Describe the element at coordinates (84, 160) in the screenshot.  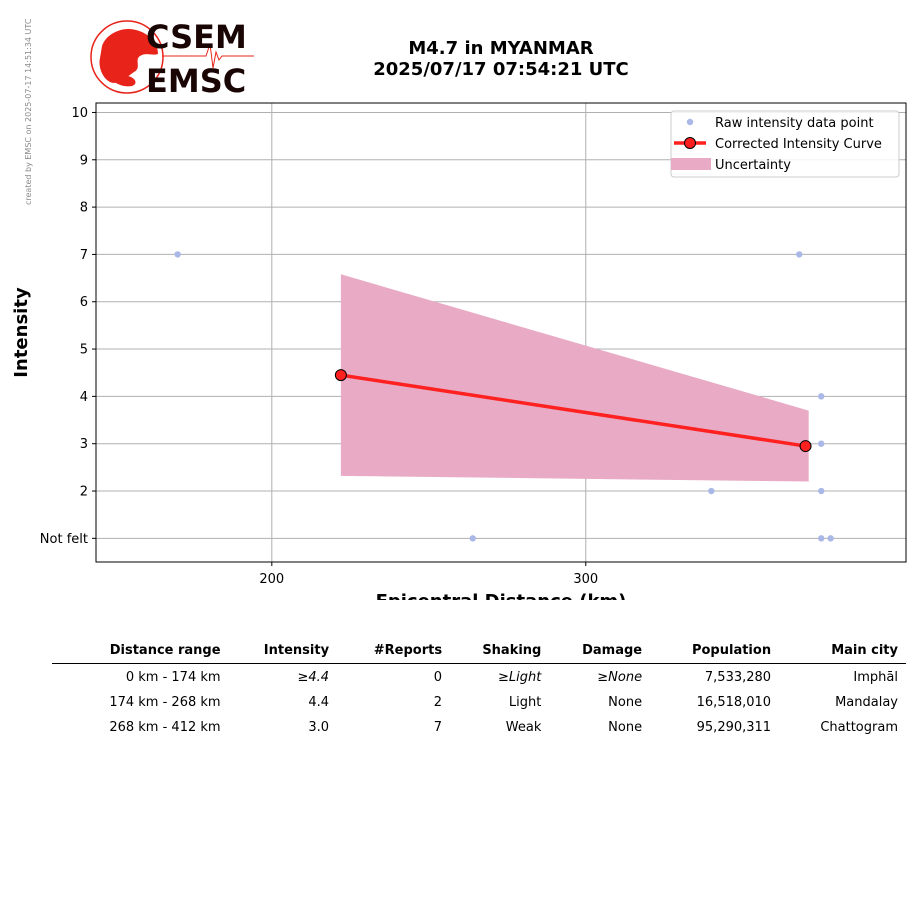
I see `y-tick-label: 9` at that location.